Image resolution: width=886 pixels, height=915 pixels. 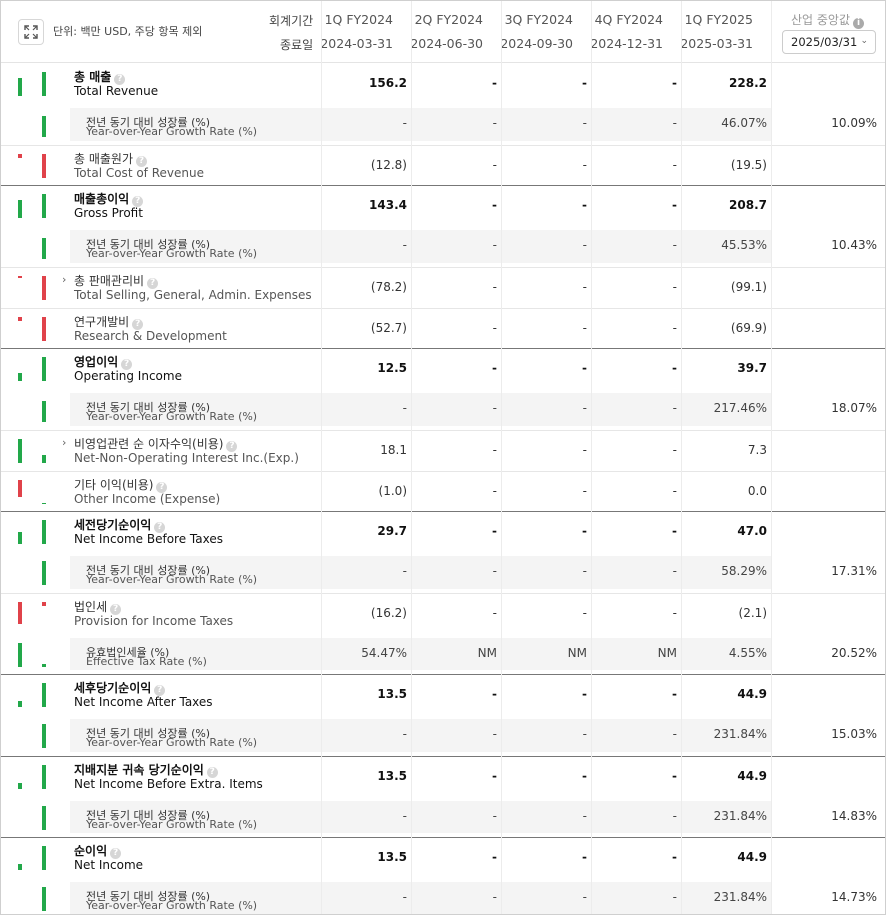 What do you see at coordinates (91, 606) in the screenshot?
I see `metric-label: 법인세` at bounding box center [91, 606].